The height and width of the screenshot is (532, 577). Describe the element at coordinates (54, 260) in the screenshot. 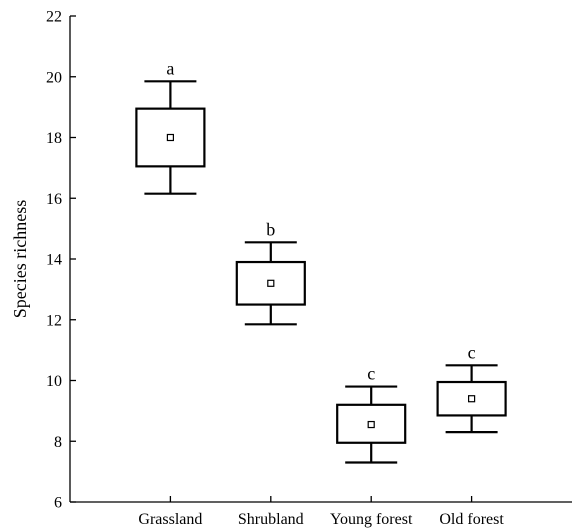

I see `y-tick-label: 14` at that location.